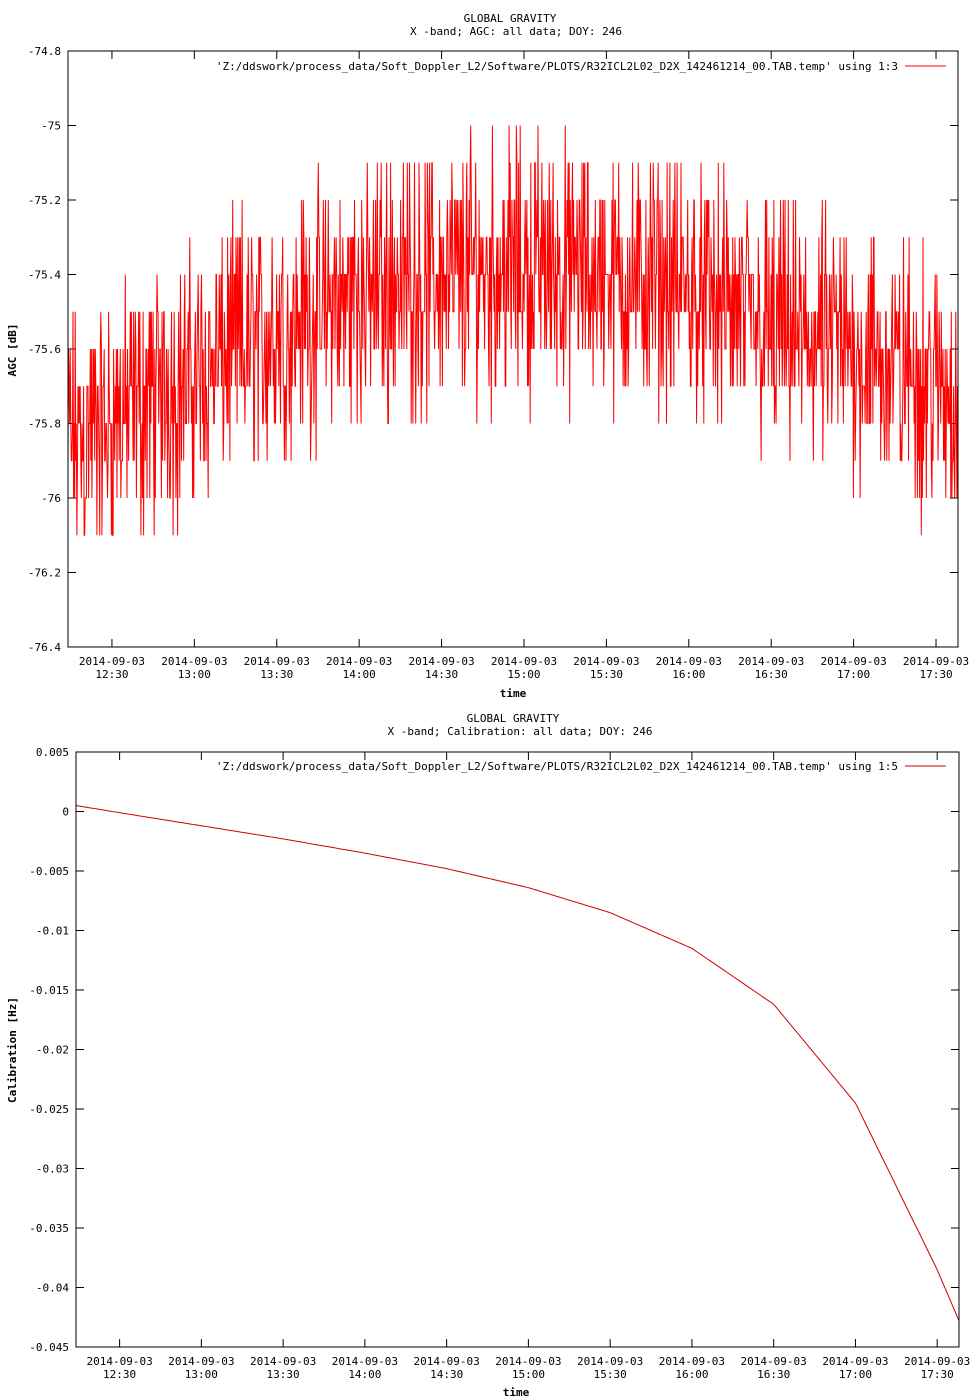 The height and width of the screenshot is (1400, 980). I want to click on y-tick-label: -0.01, so click(52, 931).